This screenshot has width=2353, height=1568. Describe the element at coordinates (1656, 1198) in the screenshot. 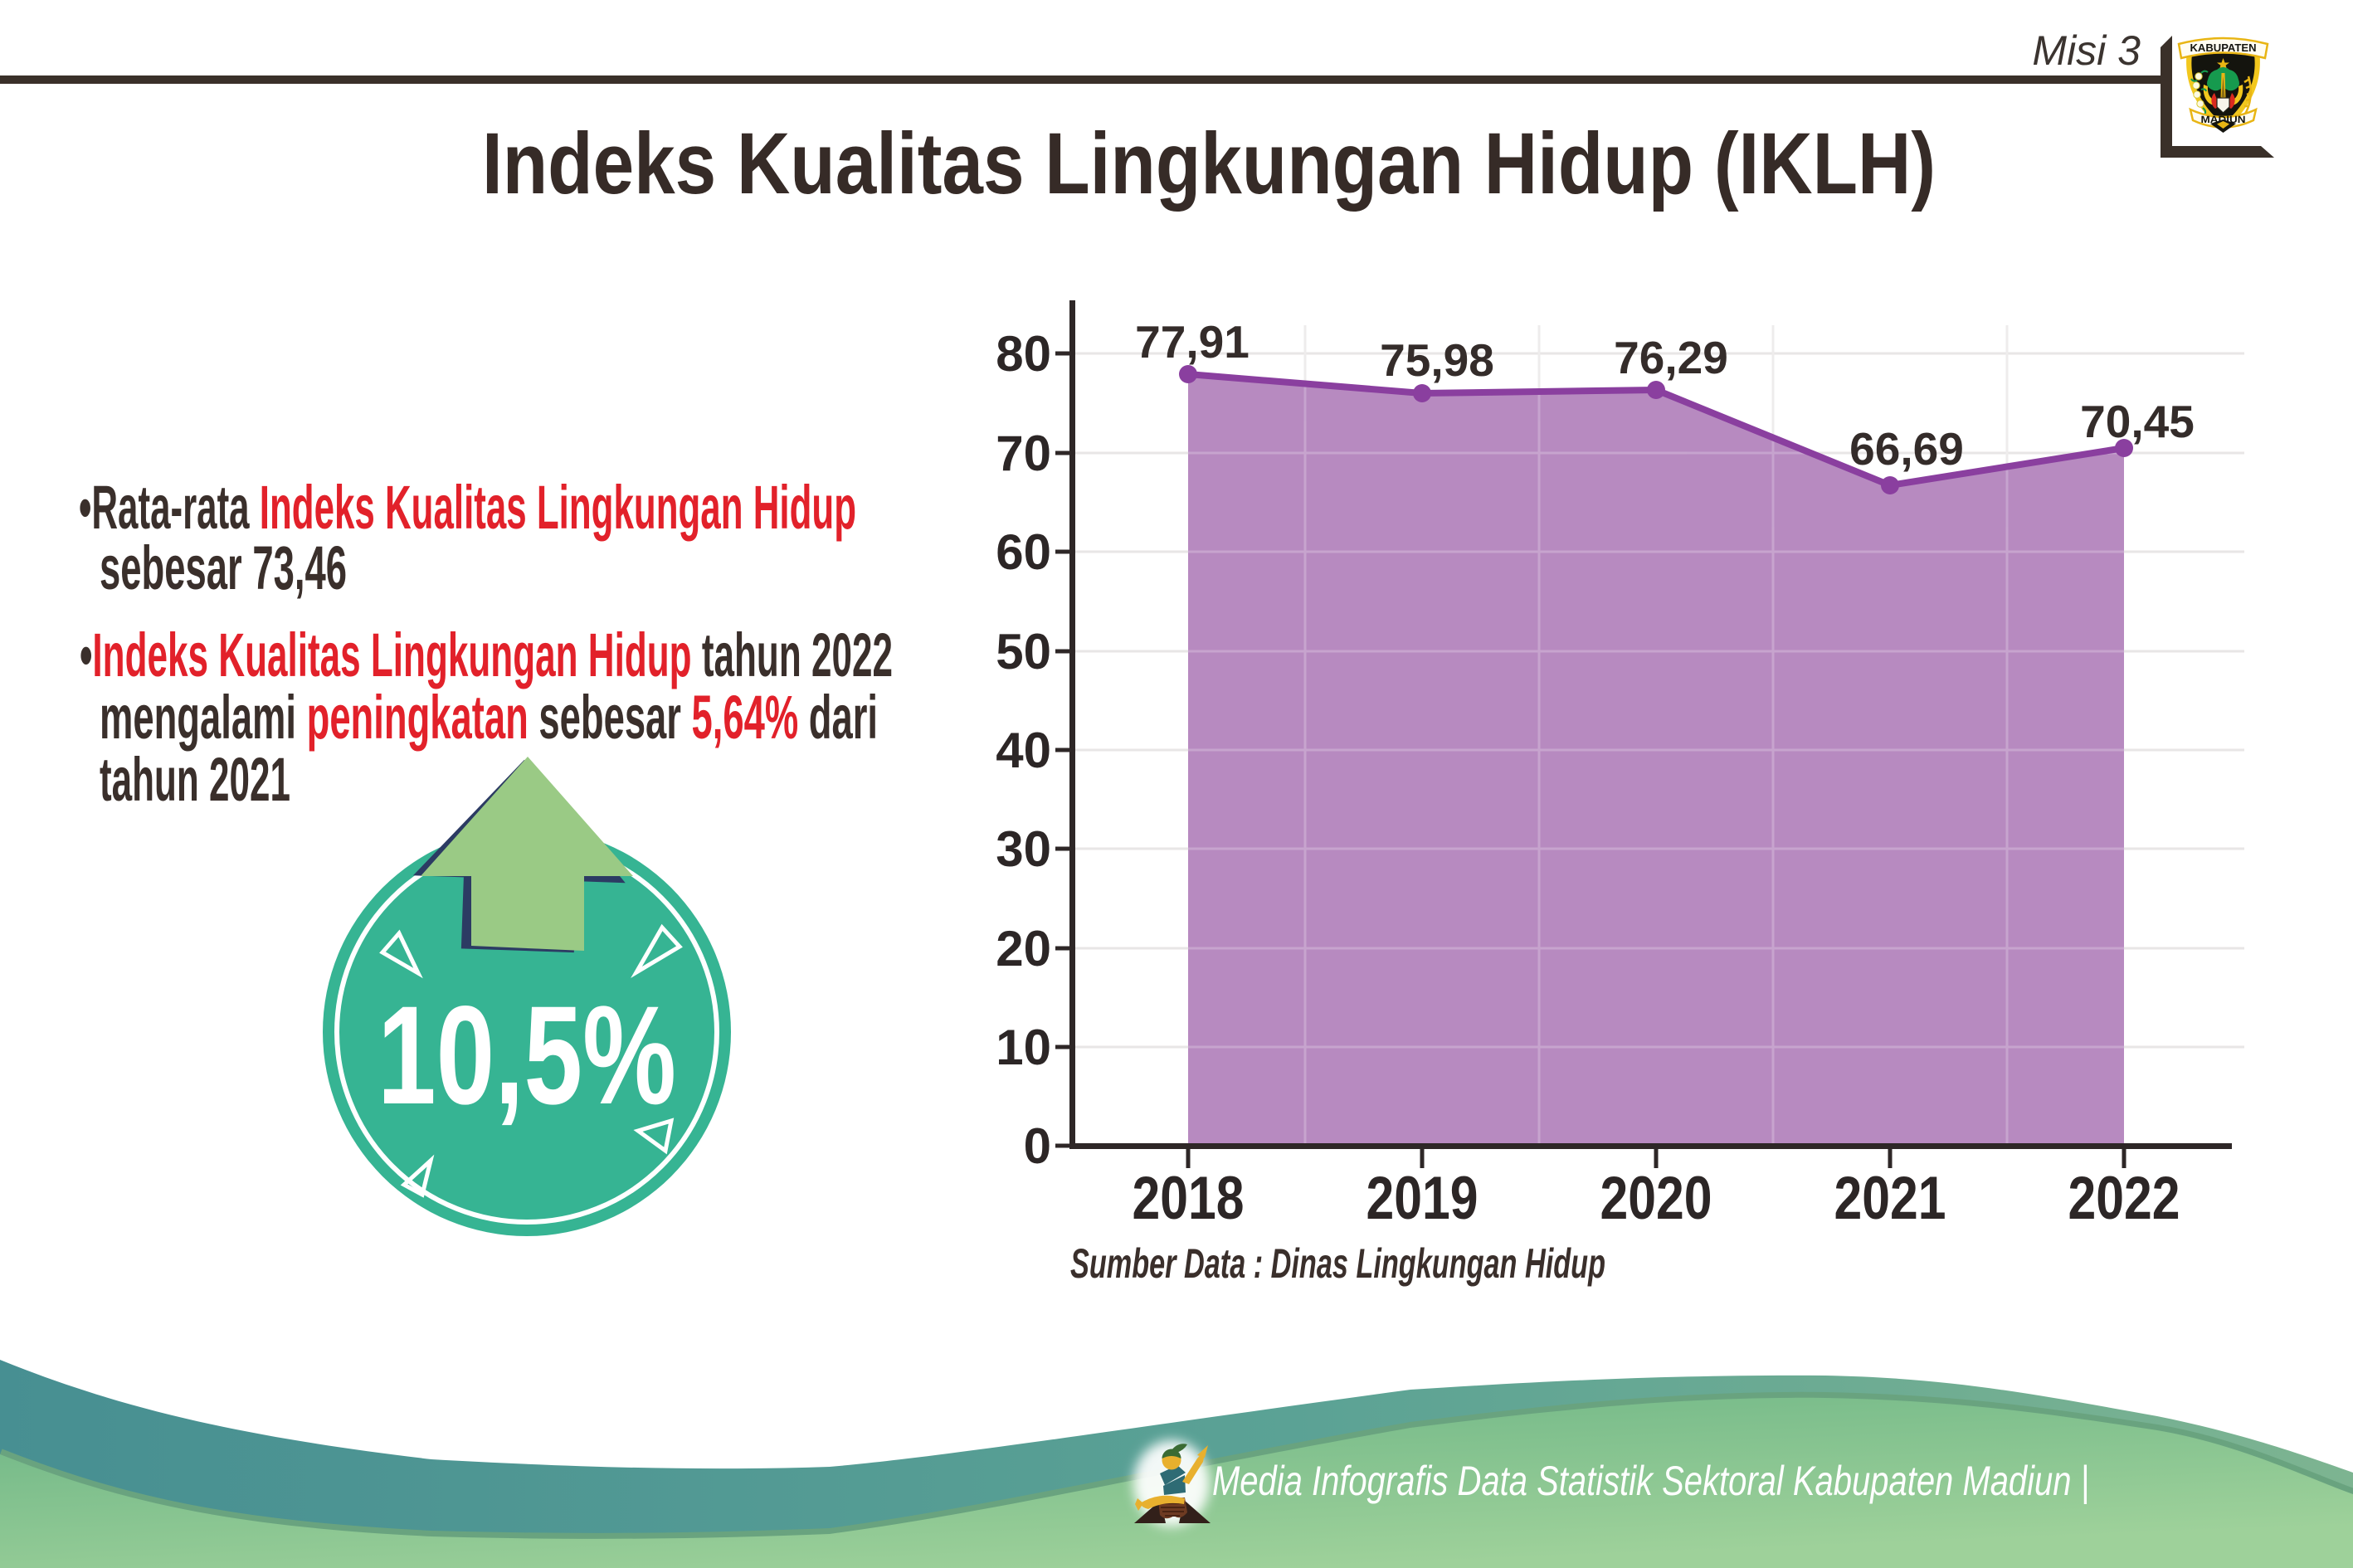

I see `svg-text: 2020` at that location.